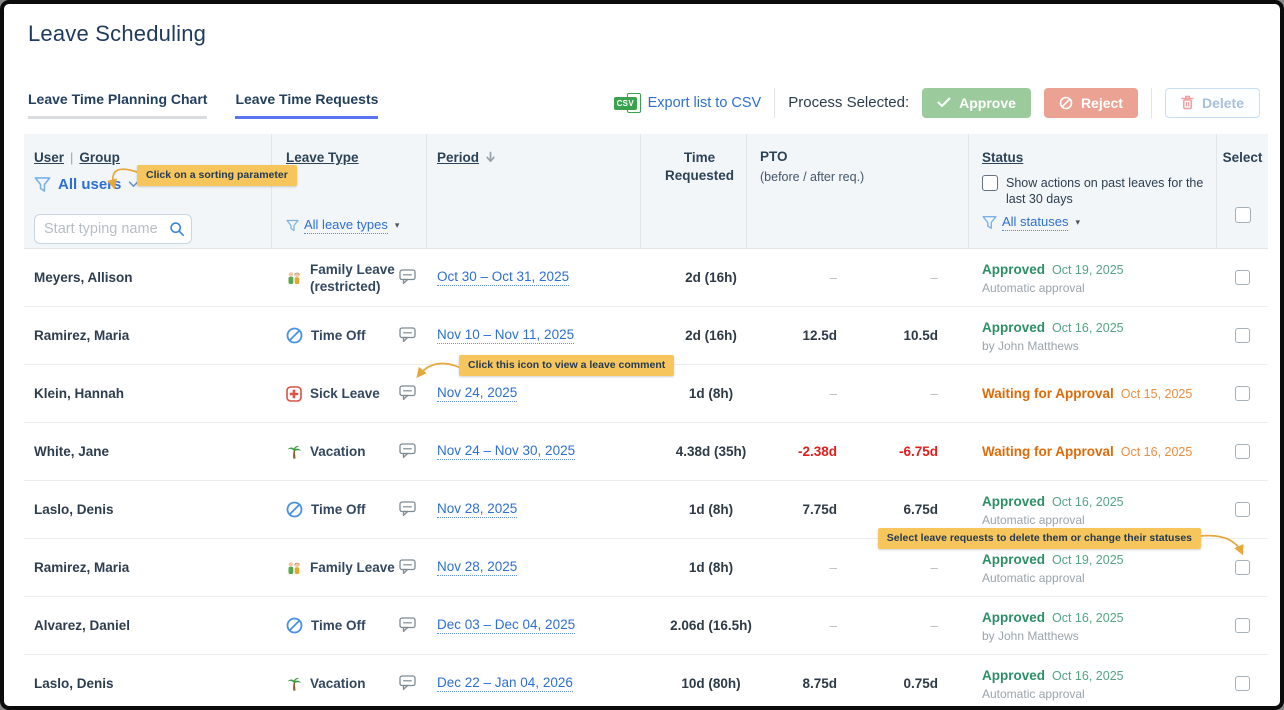  What do you see at coordinates (711, 335) in the screenshot?
I see `time-requested-value: 2d (16h)` at bounding box center [711, 335].